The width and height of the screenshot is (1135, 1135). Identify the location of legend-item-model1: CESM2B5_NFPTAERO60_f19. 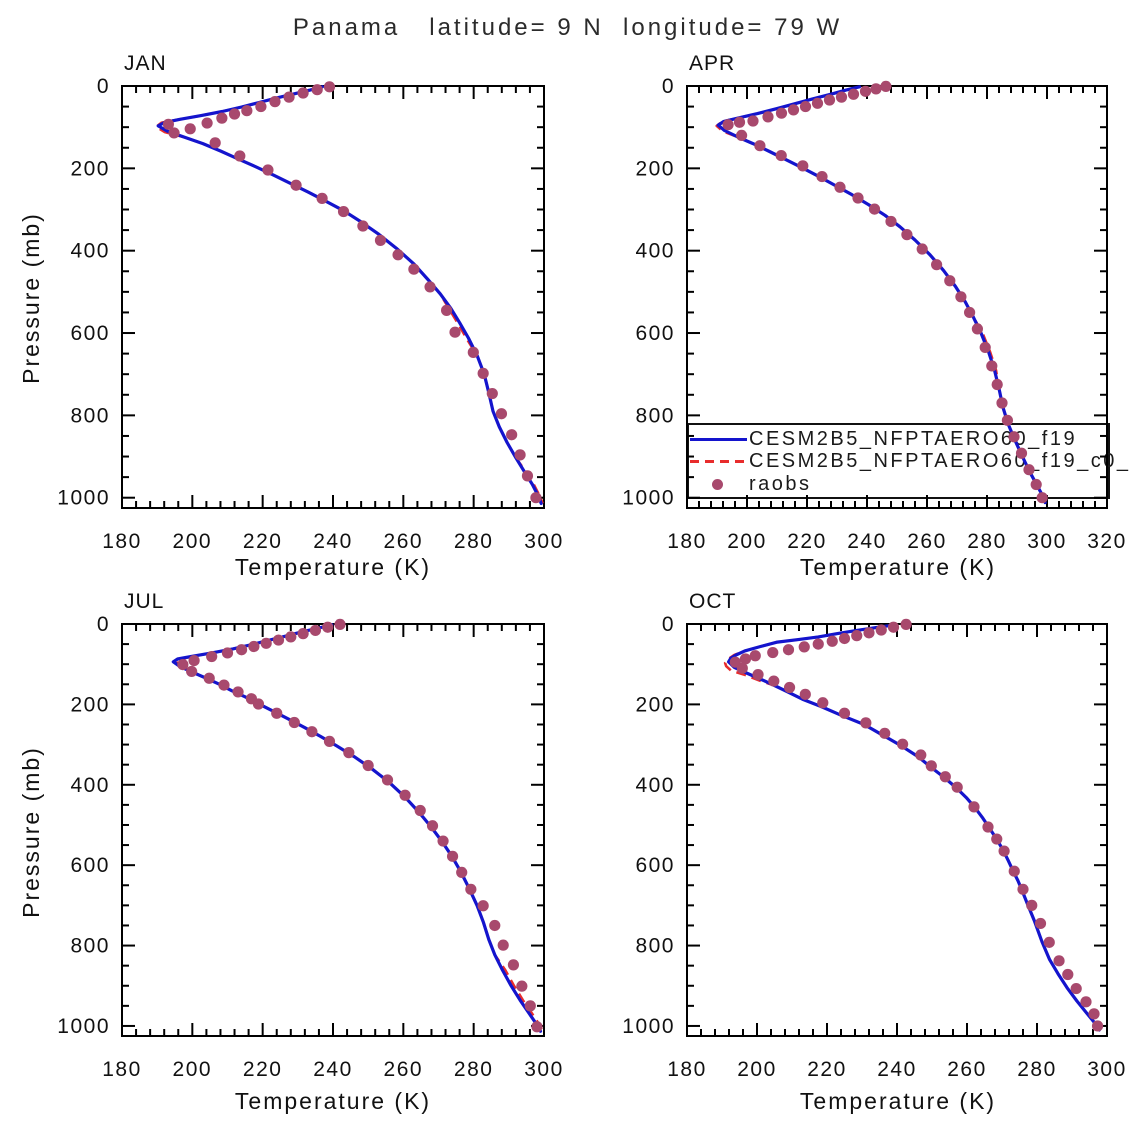
(912, 439).